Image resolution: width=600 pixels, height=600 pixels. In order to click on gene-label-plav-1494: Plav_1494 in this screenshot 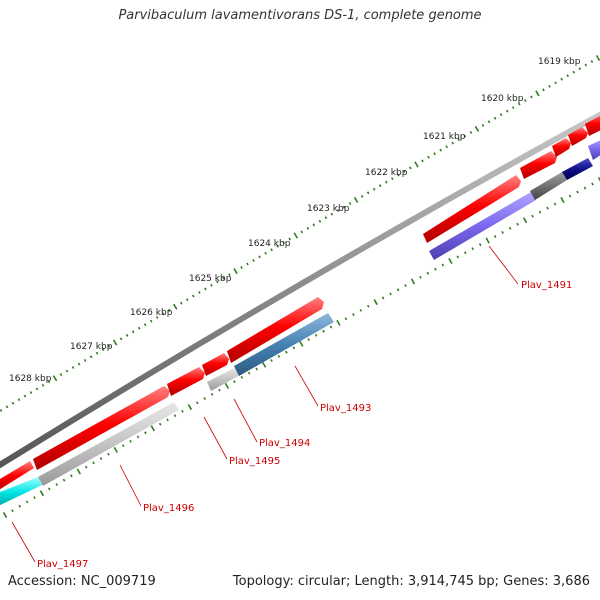, I will do `click(284, 443)`.